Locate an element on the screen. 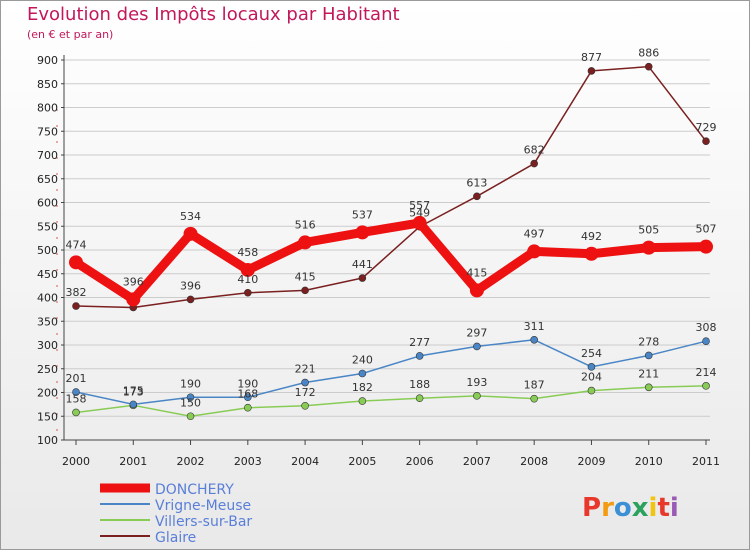 The width and height of the screenshot is (750, 550). data-label: 474 is located at coordinates (76, 244).